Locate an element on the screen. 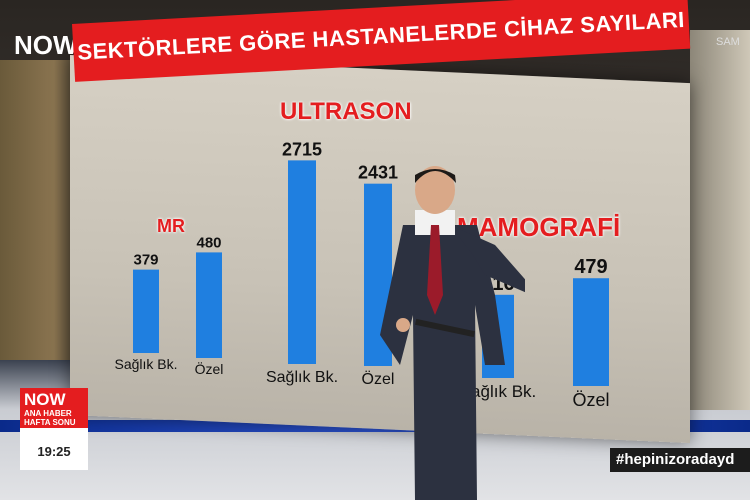 The width and height of the screenshot is (750, 500). hashtag: #hepinizoradayd is located at coordinates (680, 460).